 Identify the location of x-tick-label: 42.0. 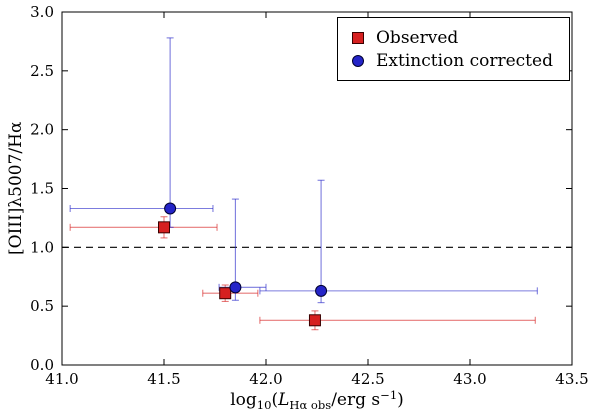
(265, 379).